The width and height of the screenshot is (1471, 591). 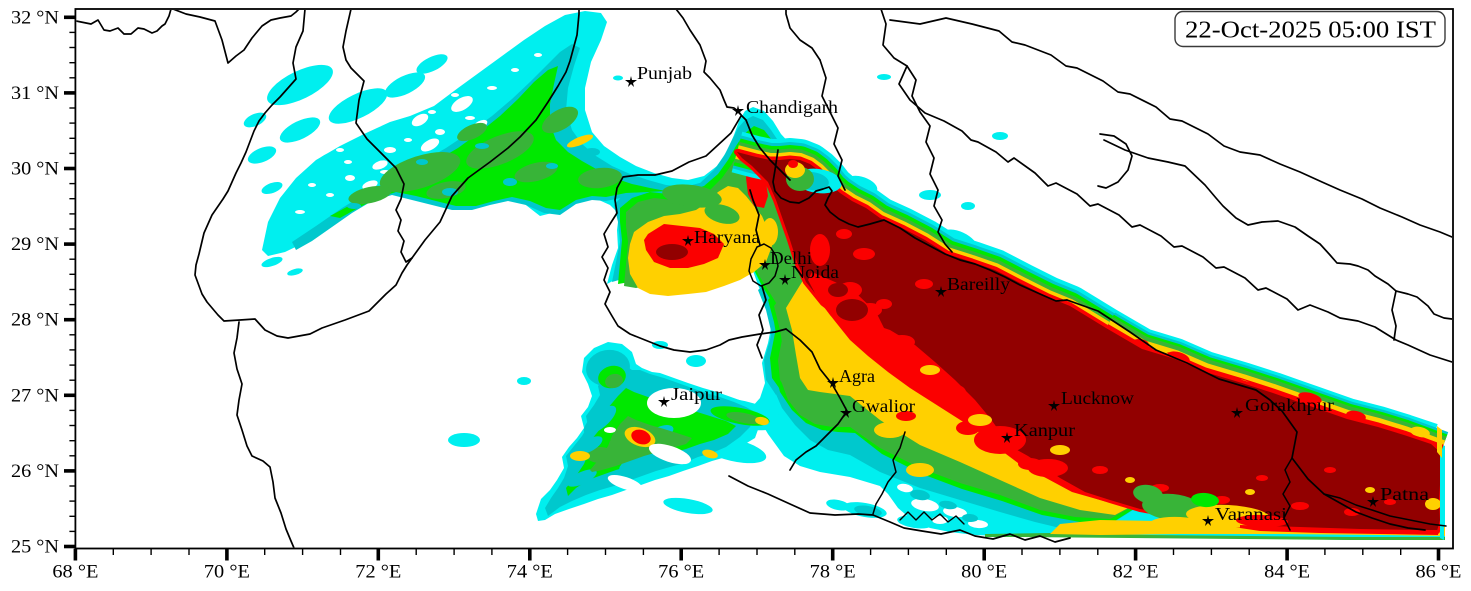 What do you see at coordinates (75, 572) in the screenshot?
I see `svg-text: 68 °E` at bounding box center [75, 572].